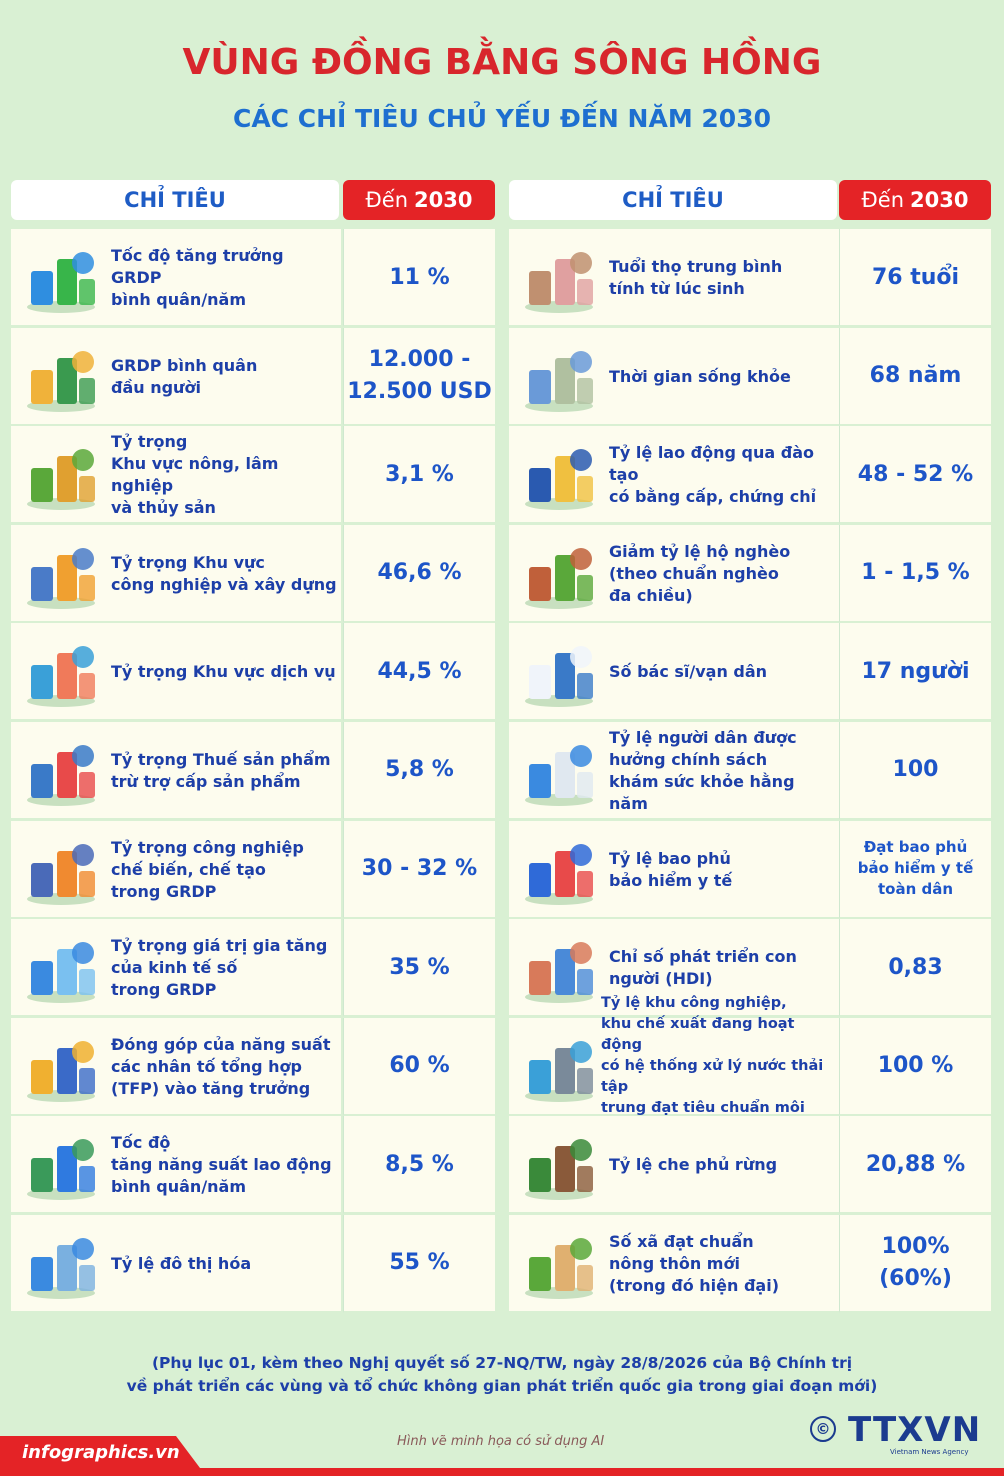 This screenshot has height=1476, width=1004. What do you see at coordinates (419, 1066) in the screenshot?
I see `indicator-value: 60 %` at bounding box center [419, 1066].